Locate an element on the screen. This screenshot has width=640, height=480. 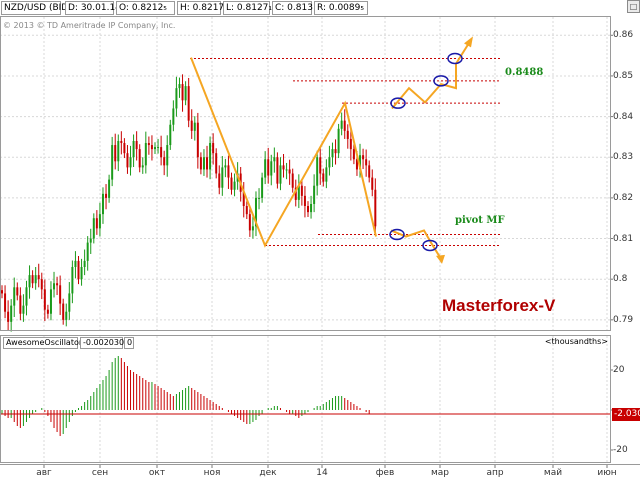
oscillator-name-box: AwesomeOscillator is located at coordinates (42, 343).